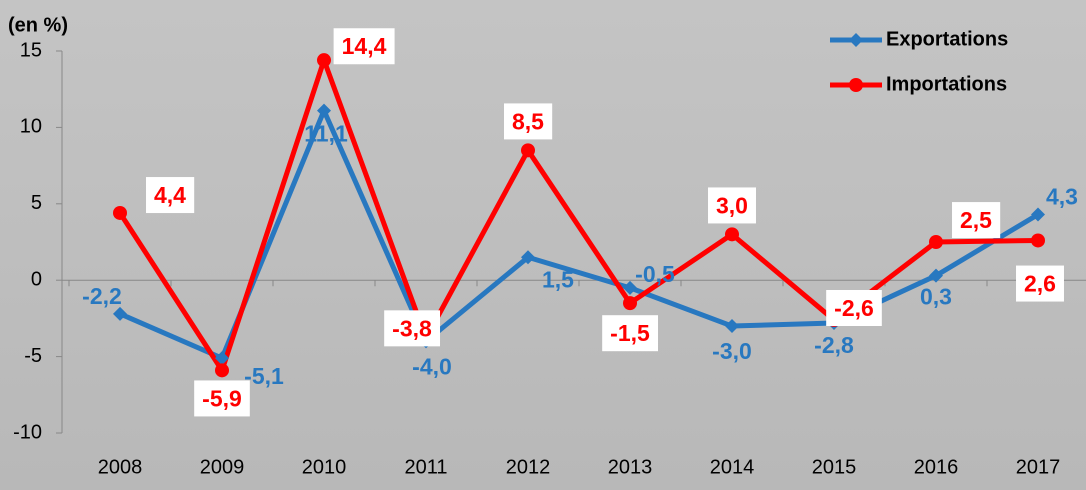  I want to click on data-label: 4,3, so click(1062, 197).